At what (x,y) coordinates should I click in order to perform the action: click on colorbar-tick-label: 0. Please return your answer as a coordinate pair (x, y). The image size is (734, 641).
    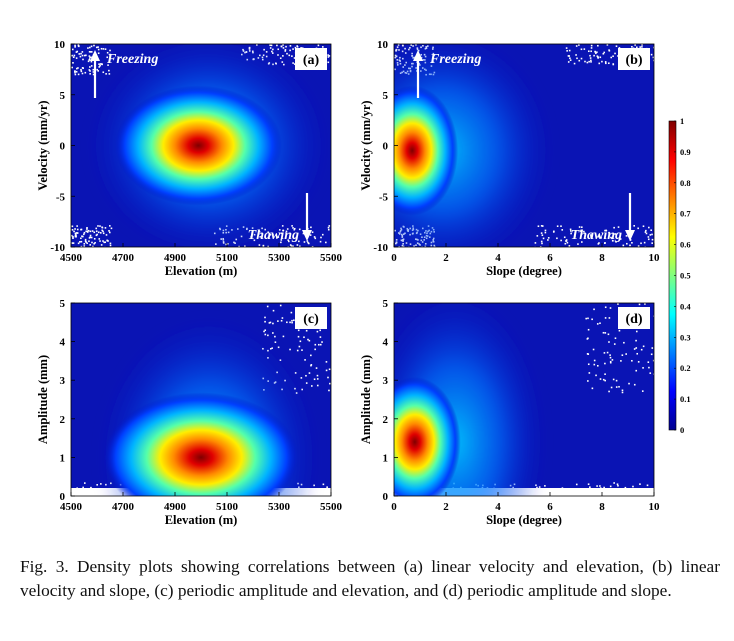
    Looking at the image, I should click on (682, 430).